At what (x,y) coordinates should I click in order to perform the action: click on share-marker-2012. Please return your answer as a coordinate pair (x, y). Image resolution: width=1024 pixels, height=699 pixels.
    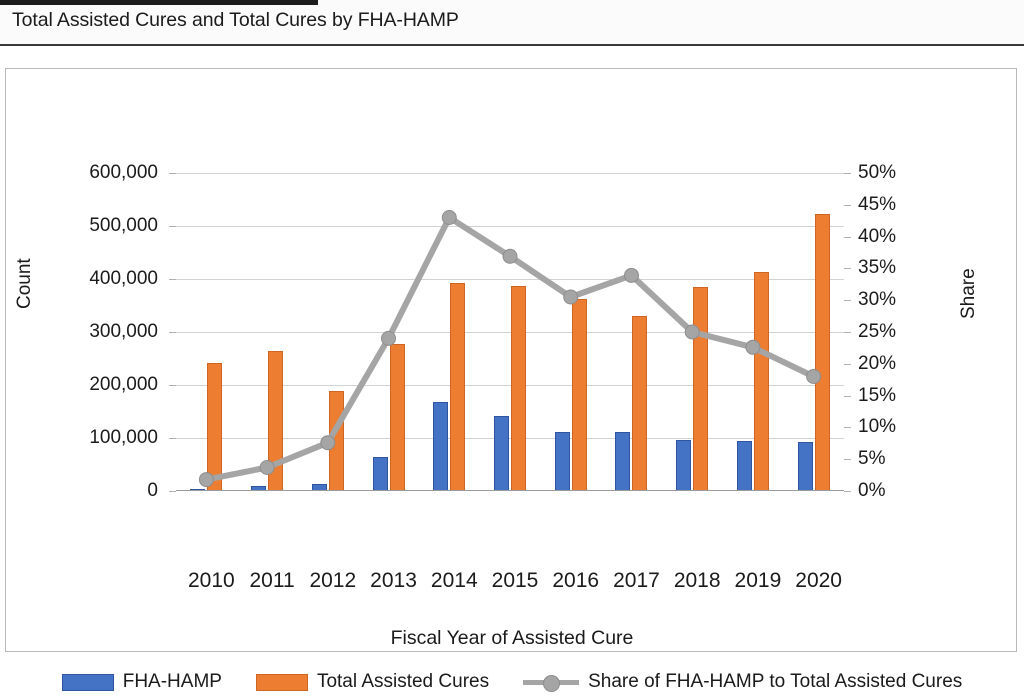
    Looking at the image, I should click on (328, 443).